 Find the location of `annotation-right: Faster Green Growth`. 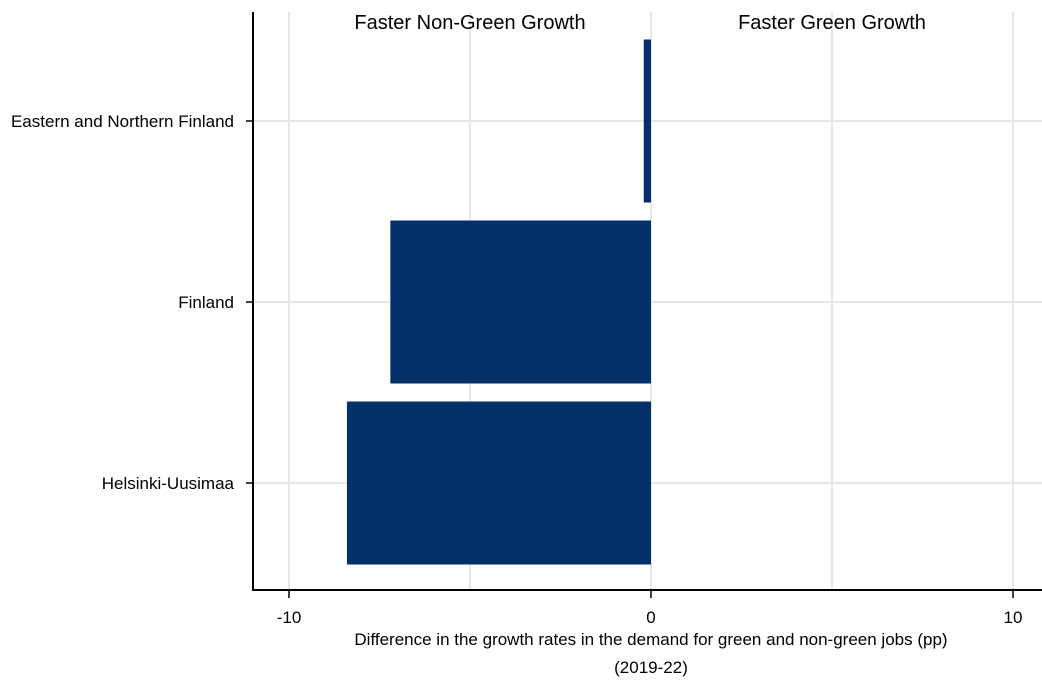

annotation-right: Faster Green Growth is located at coordinates (832, 23).